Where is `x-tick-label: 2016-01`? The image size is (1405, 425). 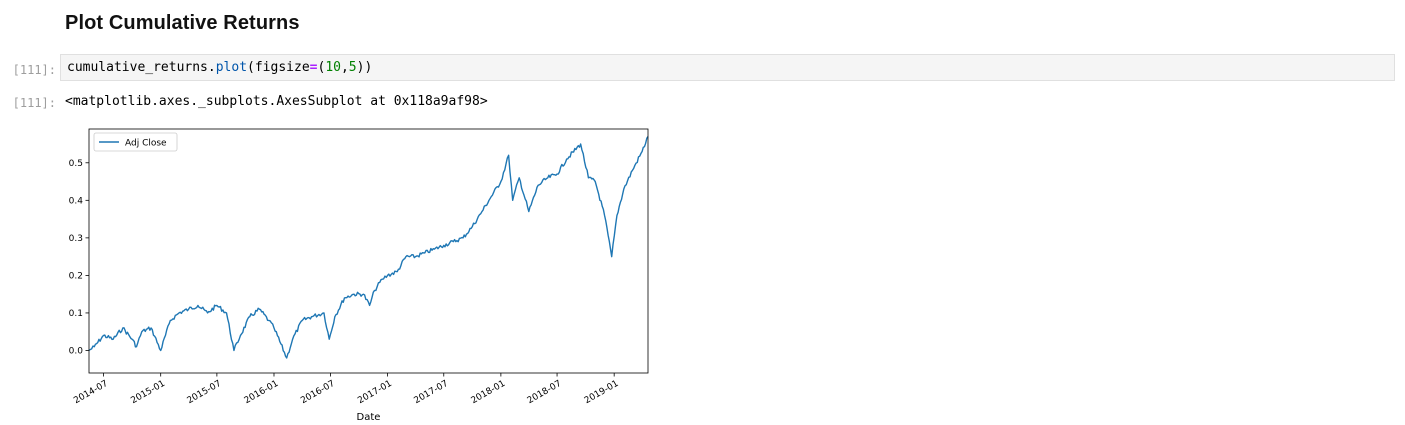
x-tick-label: 2016-01 is located at coordinates (262, 392).